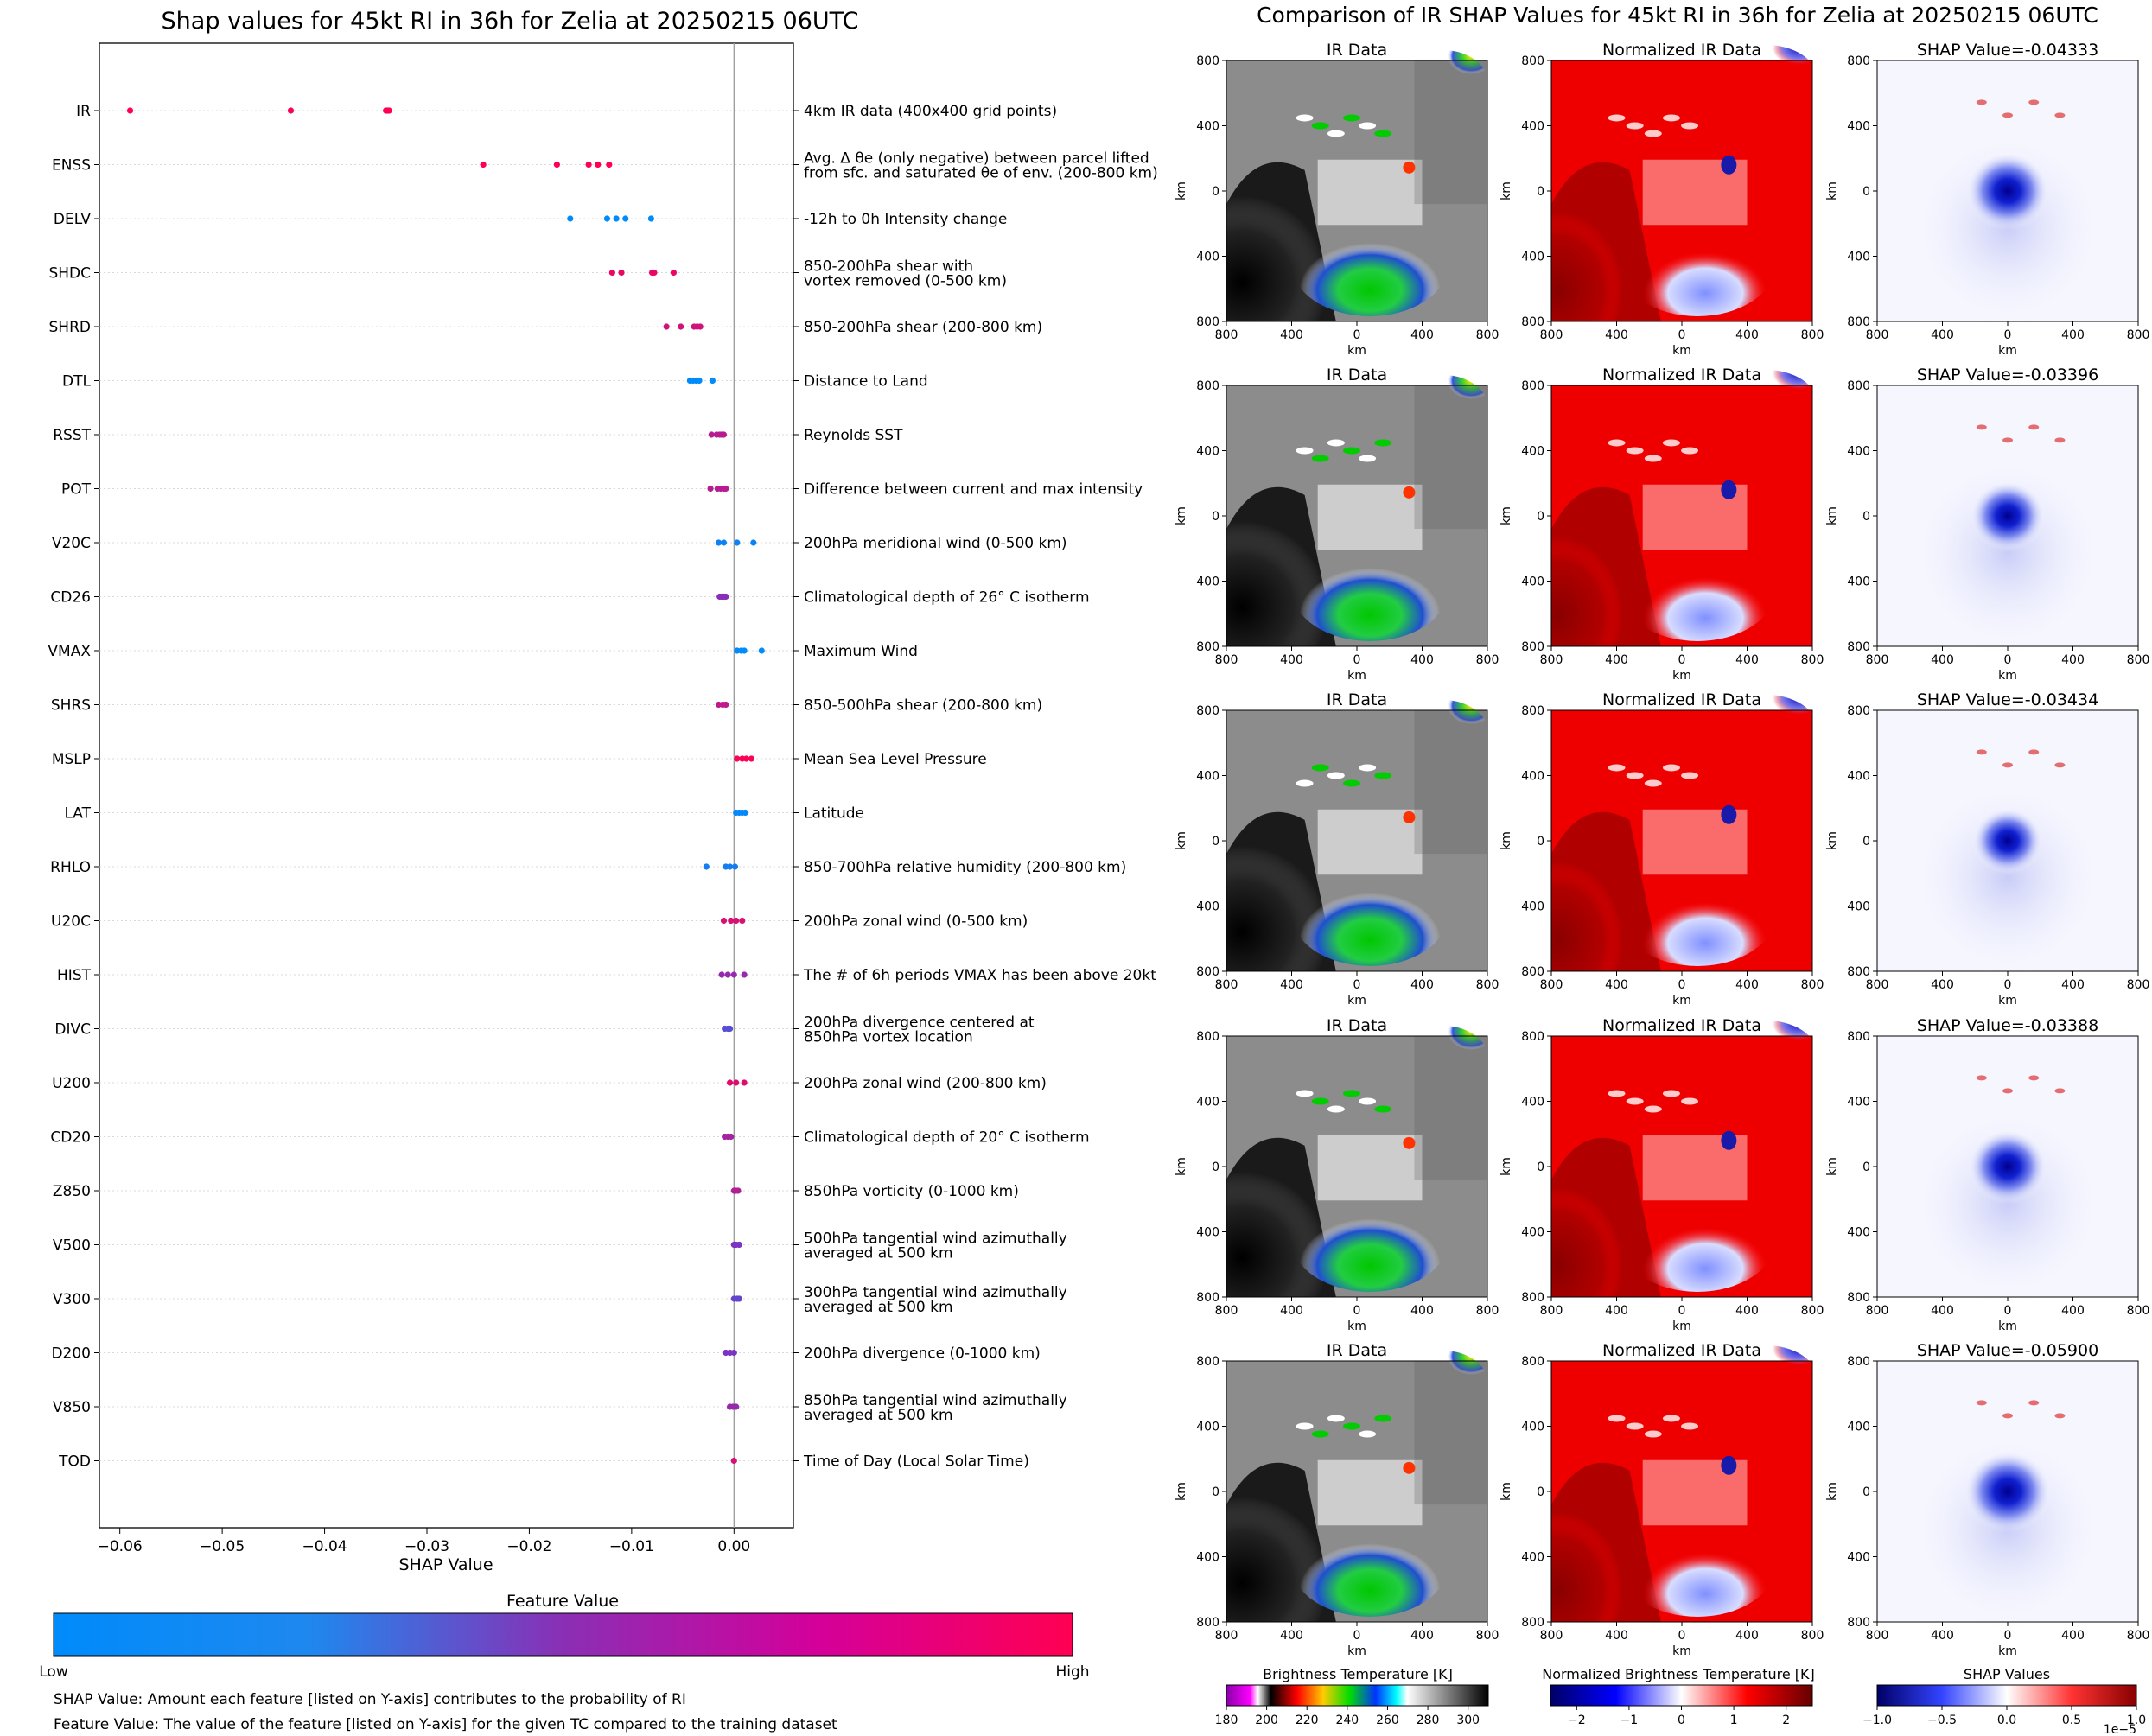 This screenshot has height=1736, width=2152. What do you see at coordinates (616, 218) in the screenshot?
I see `shap-point-delv` at bounding box center [616, 218].